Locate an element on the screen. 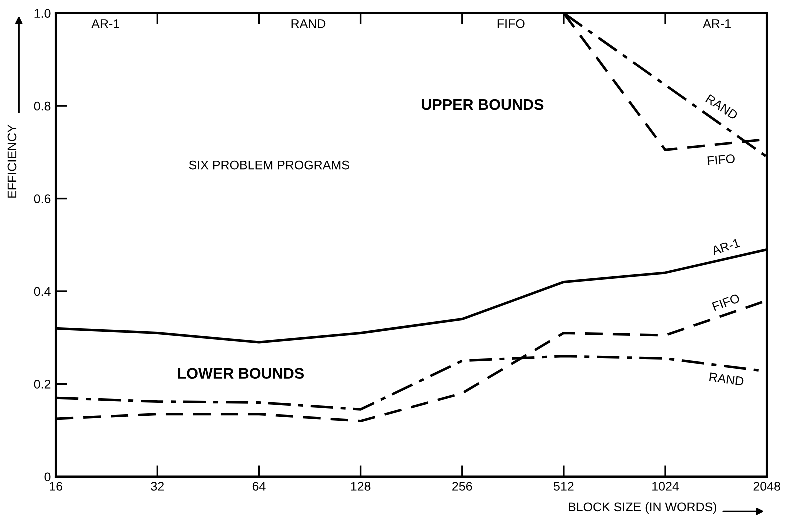  text: FIFO is located at coordinates (726, 303).